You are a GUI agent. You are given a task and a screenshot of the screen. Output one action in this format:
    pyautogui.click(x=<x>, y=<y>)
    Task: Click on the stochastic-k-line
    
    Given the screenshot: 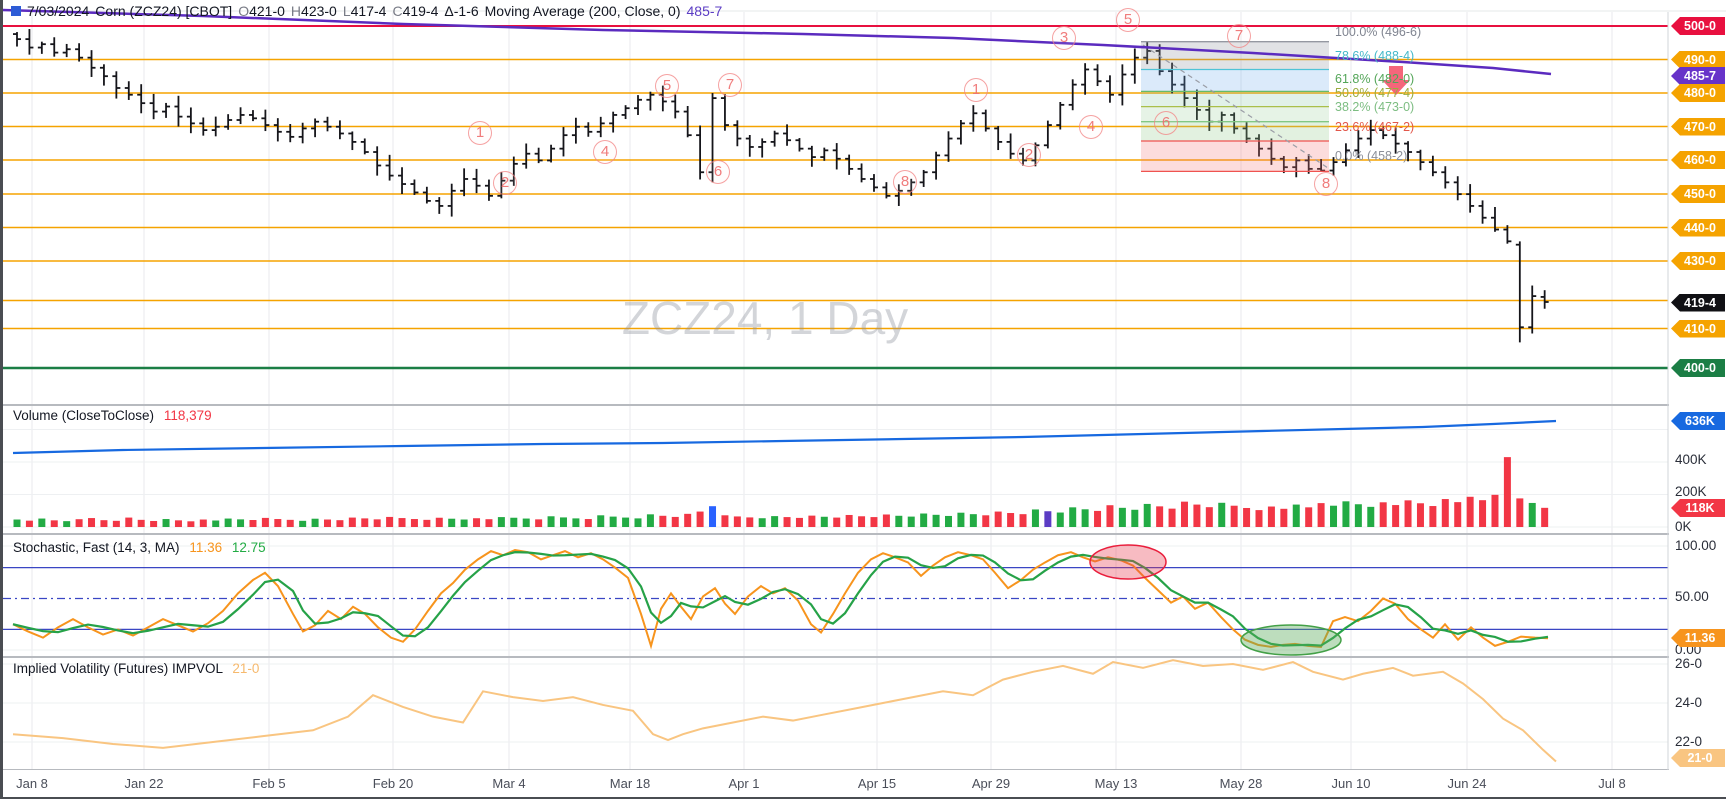 What is the action you would take?
    pyautogui.click(x=780, y=599)
    